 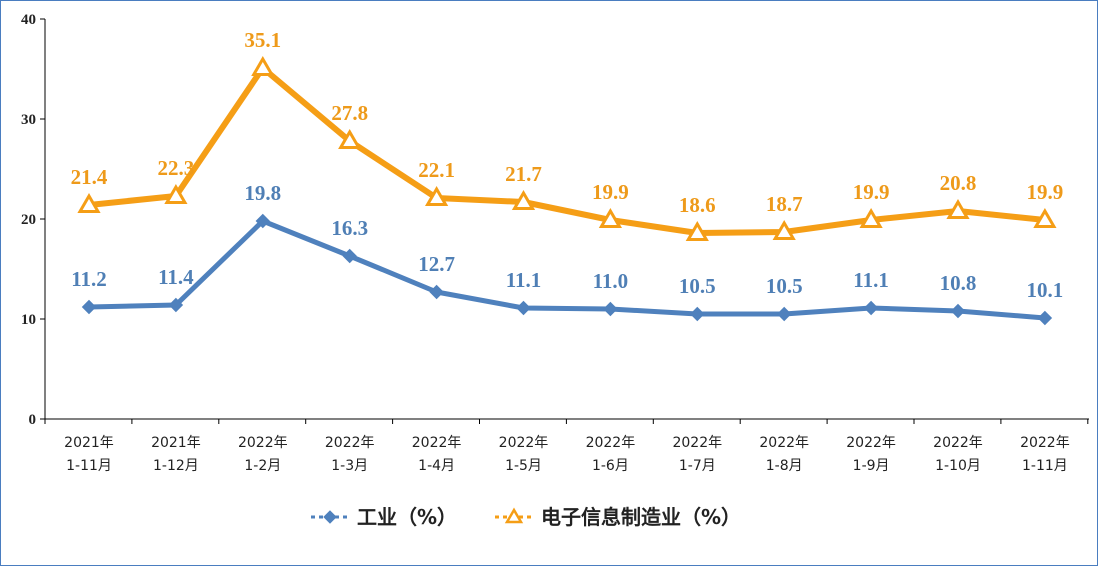 I want to click on x-tick-label-period: 1-3月, so click(x=349, y=466).